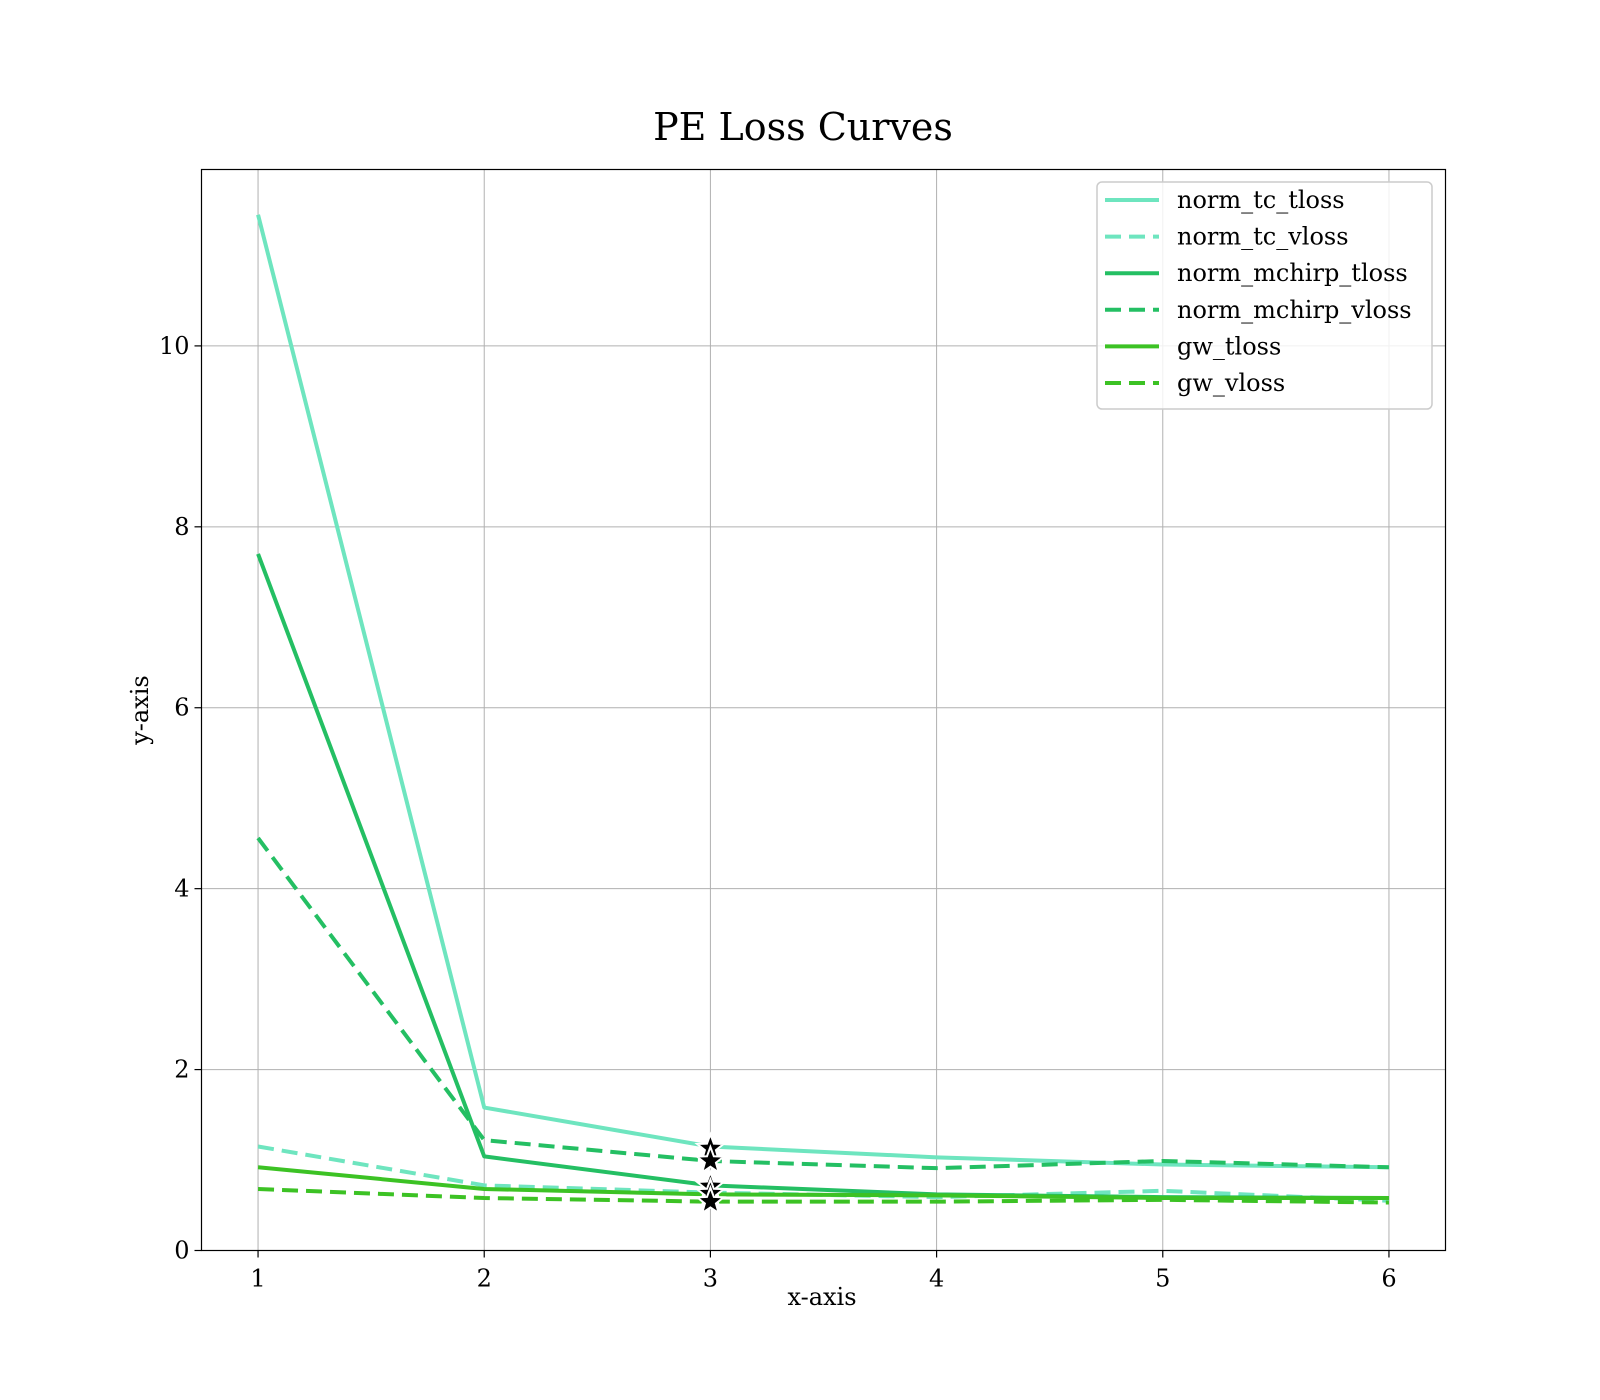 This screenshot has height=1400, width=1600. What do you see at coordinates (181, 889) in the screenshot?
I see `y-tick-label: 4` at bounding box center [181, 889].